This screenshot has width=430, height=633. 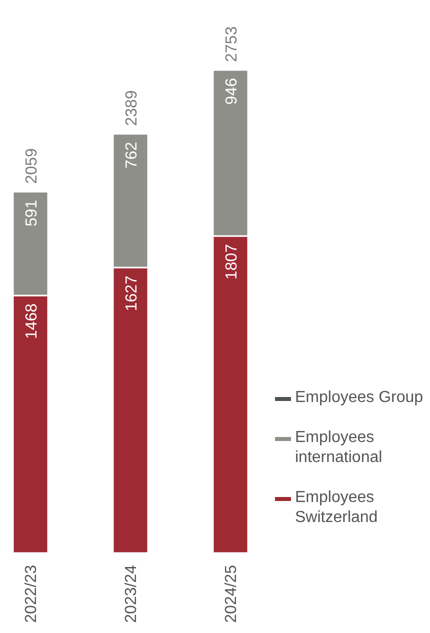 I want to click on data-label: 762, so click(x=132, y=155).